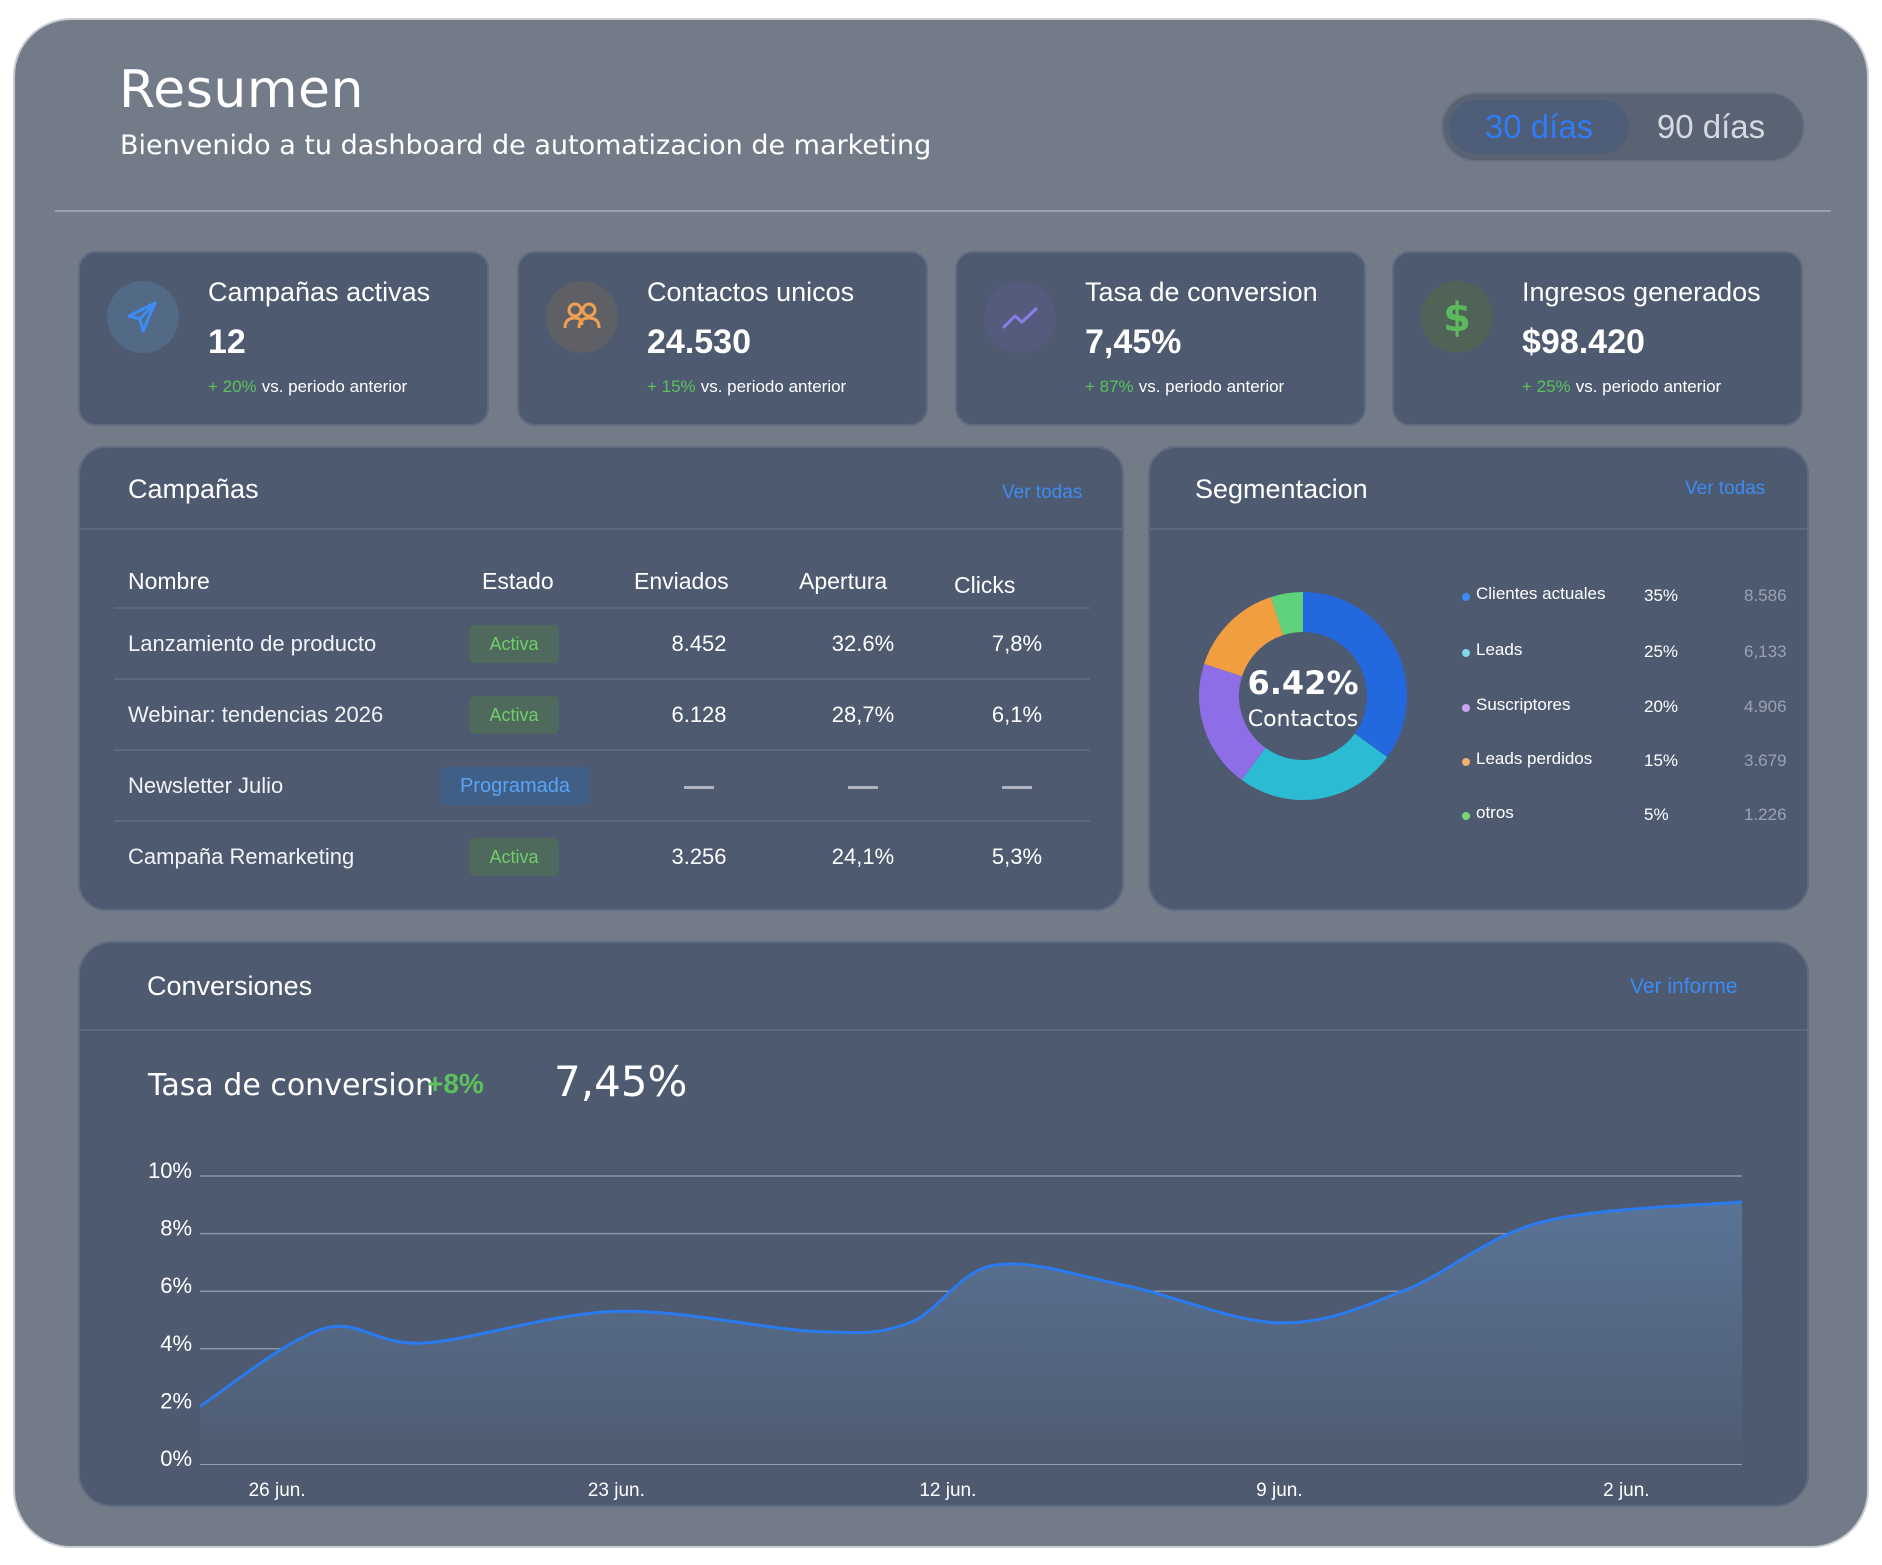 The height and width of the screenshot is (1565, 1882). I want to click on table-row: Newsletter Julio Programada, so click(602, 784).